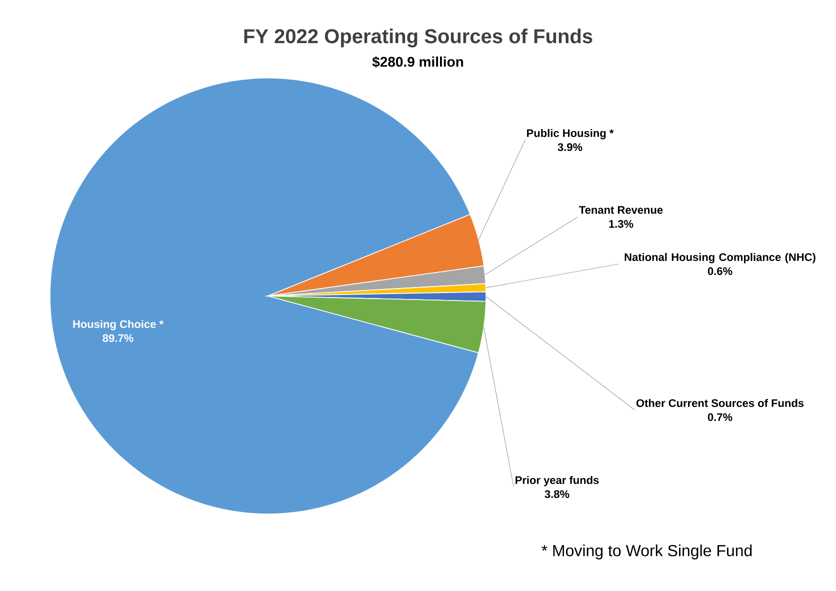 This screenshot has width=836, height=591. I want to click on data-label: 1.3%, so click(621, 224).